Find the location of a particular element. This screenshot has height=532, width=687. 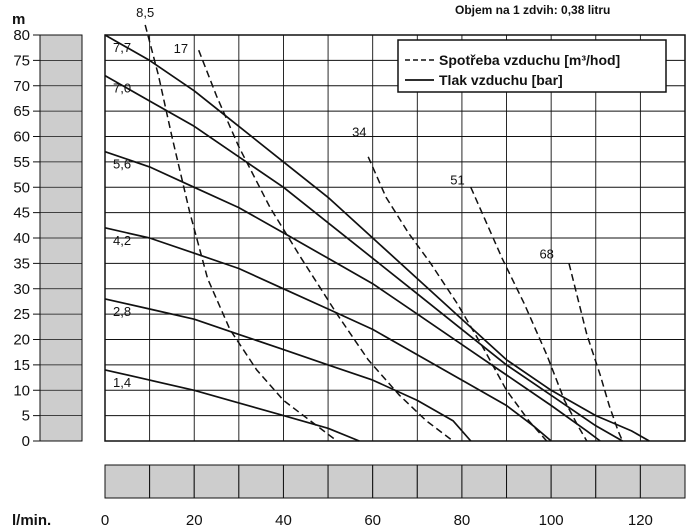

y-tick-label: 75 is located at coordinates (21, 60).